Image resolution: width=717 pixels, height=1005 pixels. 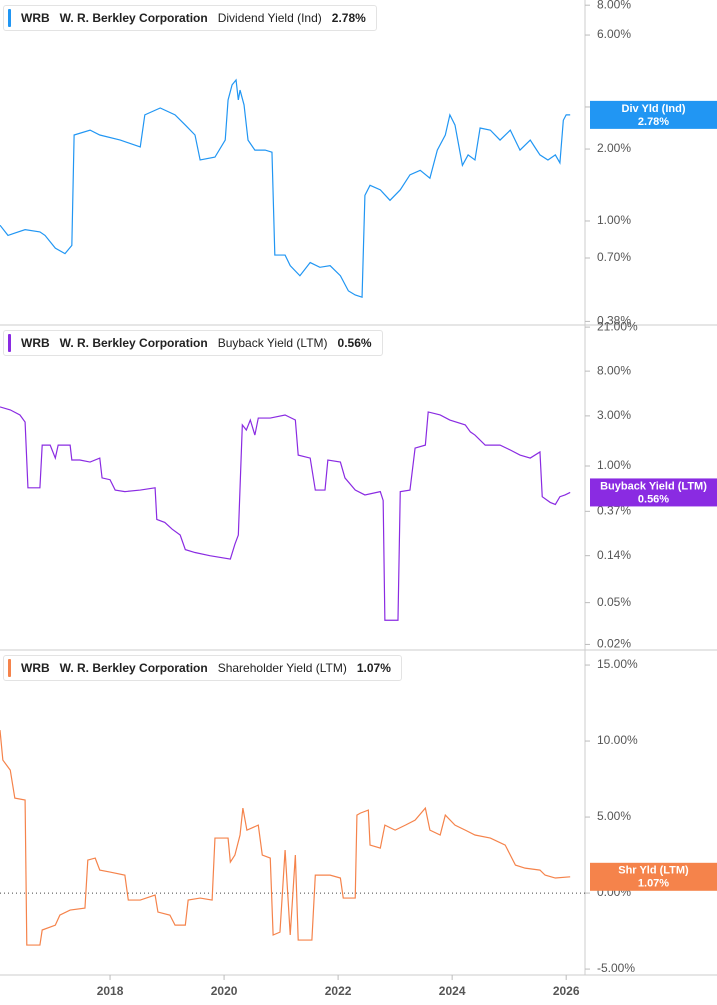 What do you see at coordinates (614, 34) in the screenshot?
I see `y-tick-label: 6.00%` at bounding box center [614, 34].